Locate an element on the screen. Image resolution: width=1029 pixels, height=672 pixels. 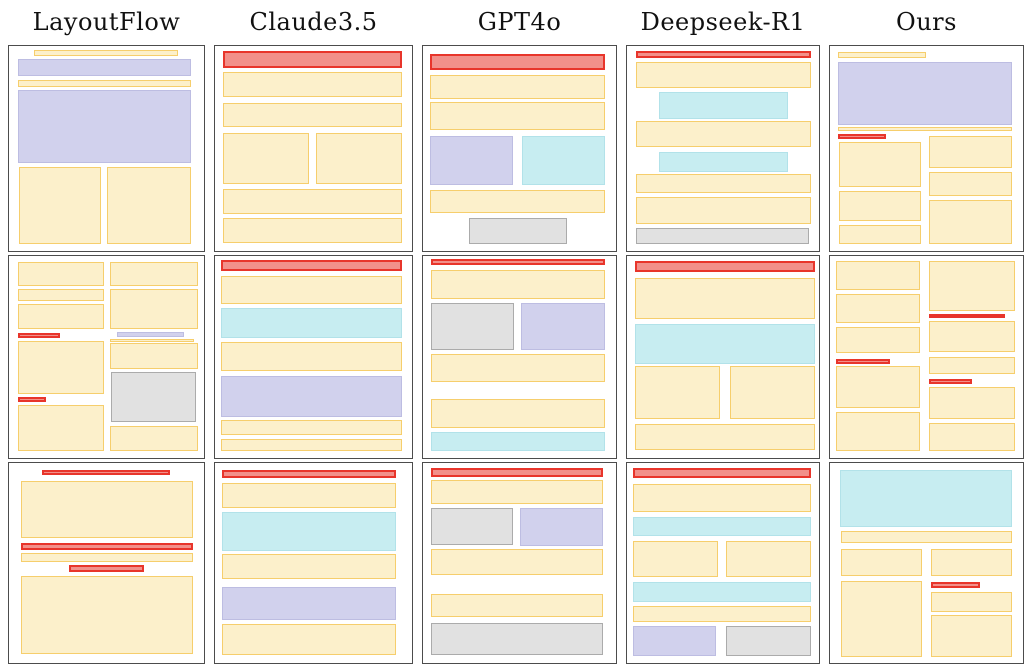
column-label-text: Deepseek-R1 is located at coordinates (723, 22).